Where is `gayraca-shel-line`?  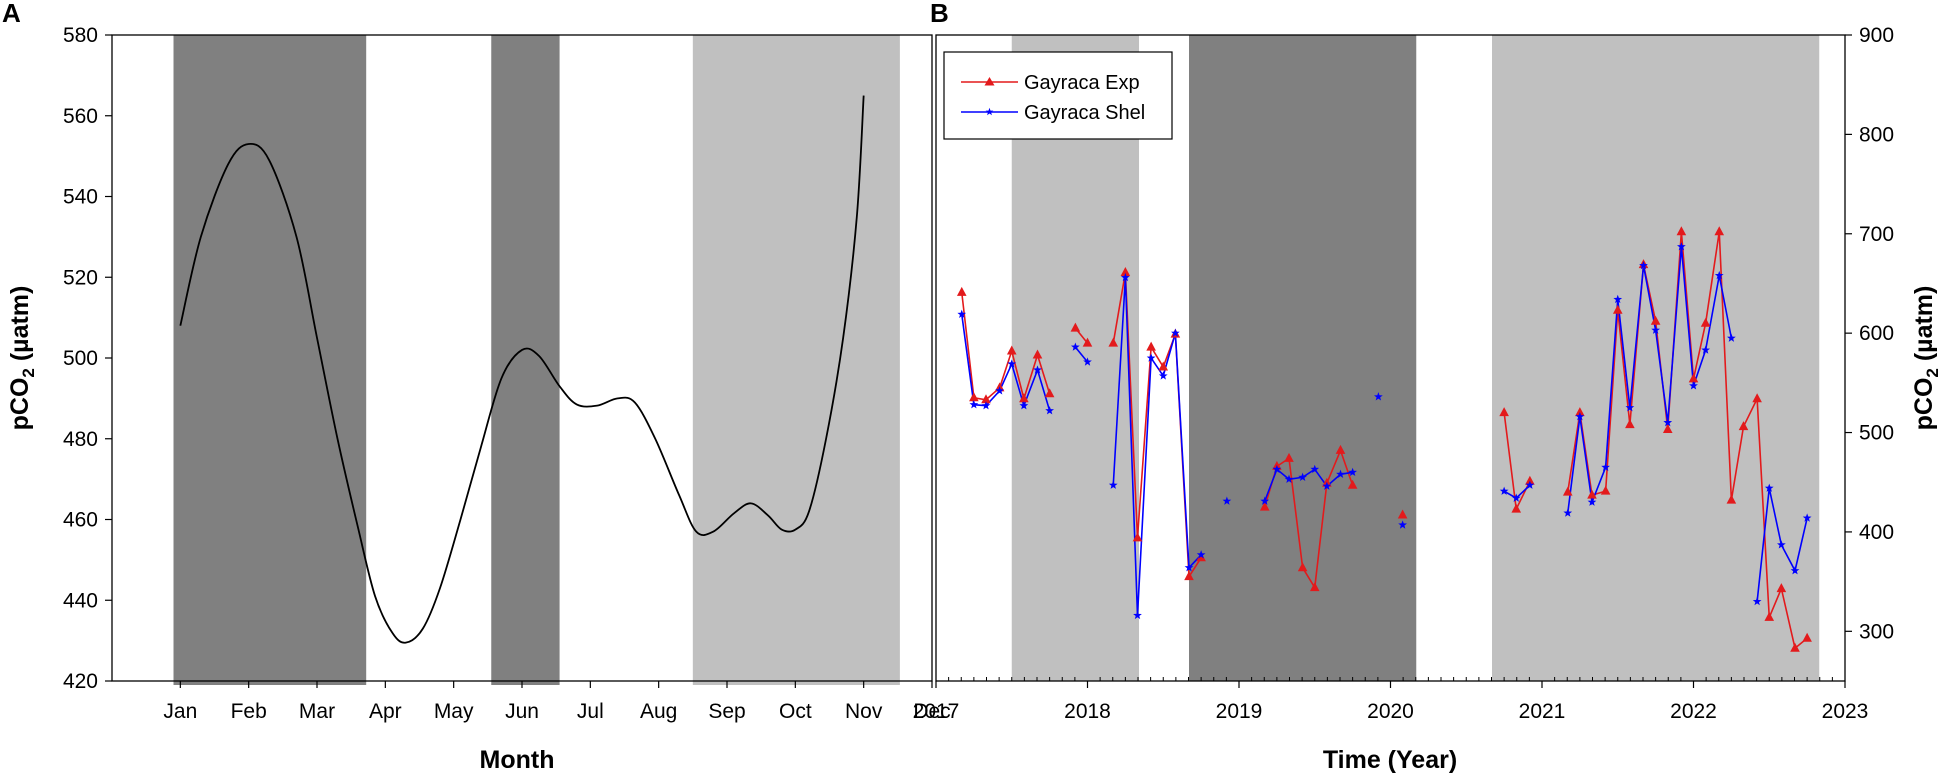 gayraca-shel-line is located at coordinates (1157, 446).